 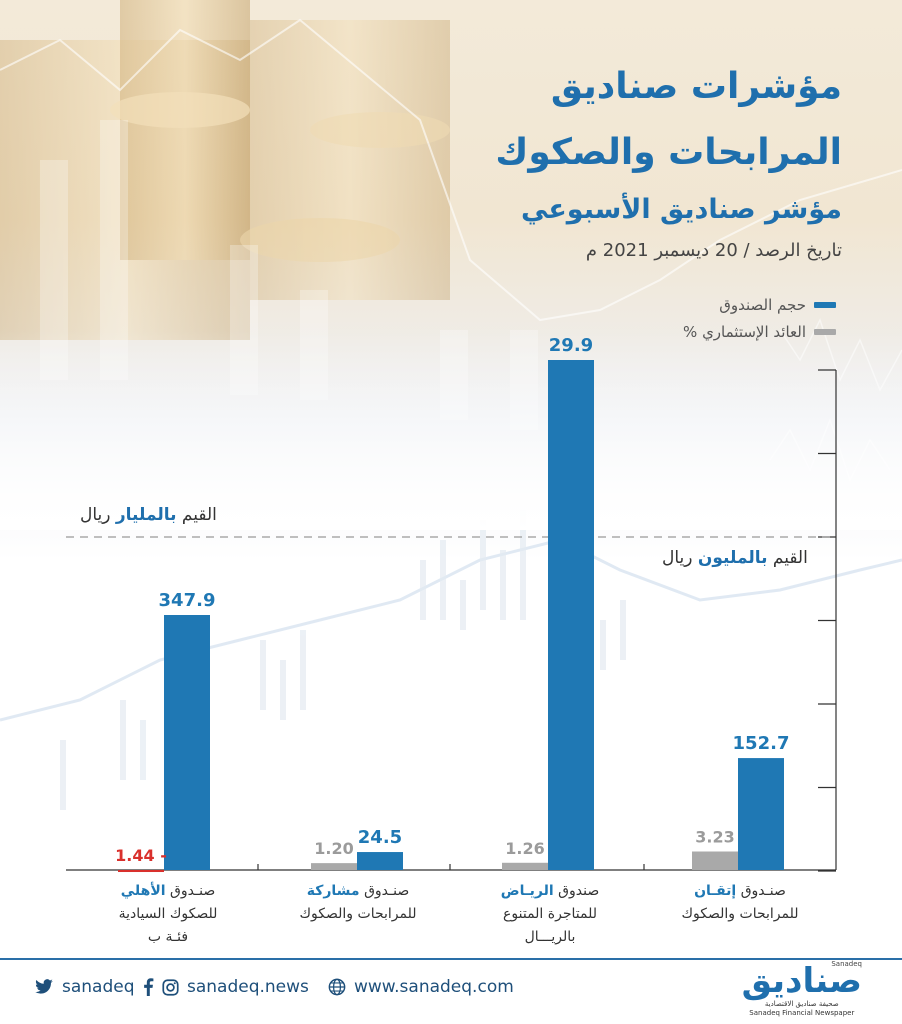 What do you see at coordinates (199, 515) in the screenshot?
I see `unit-billion-prefix: القيم` at bounding box center [199, 515].